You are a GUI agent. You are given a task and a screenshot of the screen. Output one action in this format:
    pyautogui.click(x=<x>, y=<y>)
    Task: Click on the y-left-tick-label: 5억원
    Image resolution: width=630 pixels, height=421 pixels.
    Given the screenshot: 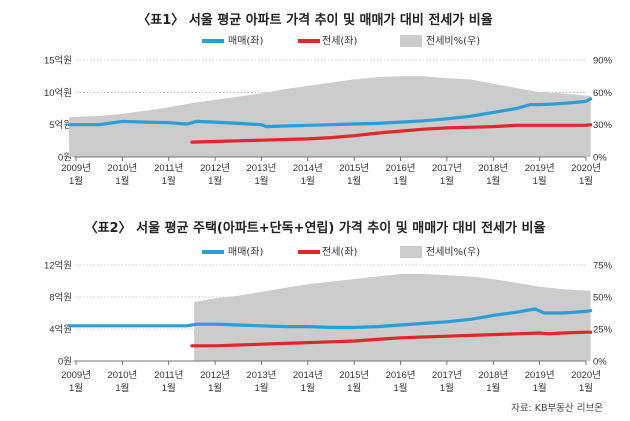 What is the action you would take?
    pyautogui.click(x=60, y=125)
    